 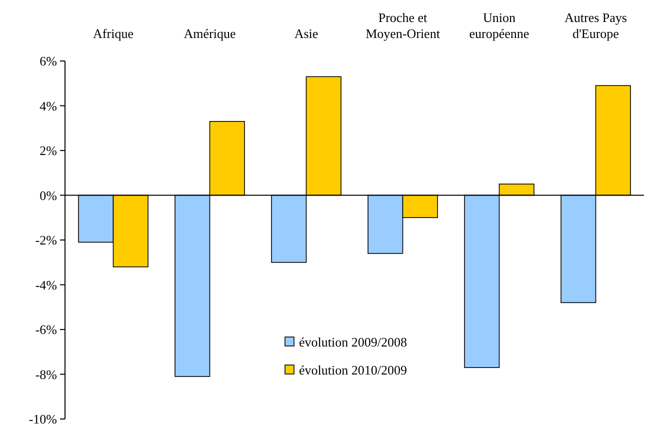 What do you see at coordinates (595, 25) in the screenshot?
I see `x-tick-label: Autres Pays d'Europe` at bounding box center [595, 25].